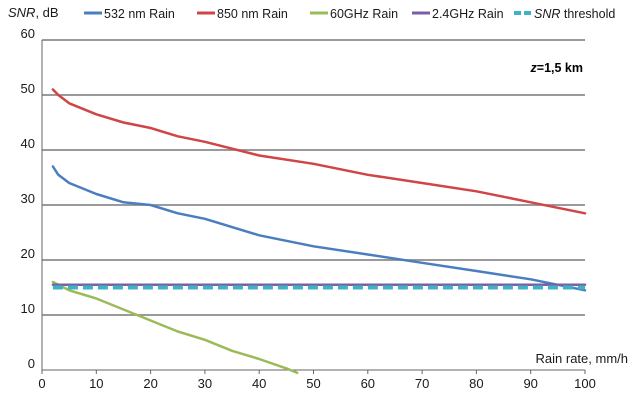 This screenshot has height=401, width=635. What do you see at coordinates (259, 383) in the screenshot?
I see `x-tick-label-40: 40` at bounding box center [259, 383].